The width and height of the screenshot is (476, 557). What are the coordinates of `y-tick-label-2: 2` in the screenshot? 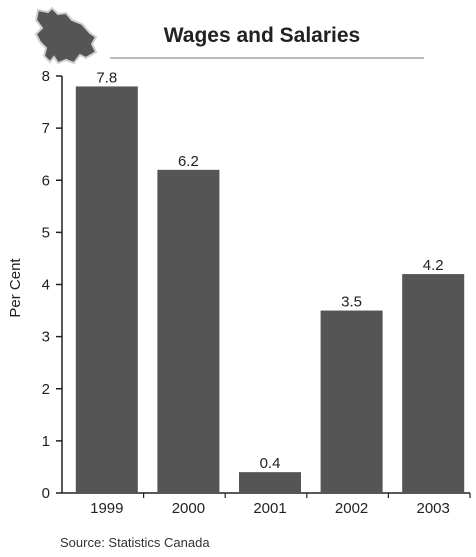 It's located at (46, 389).